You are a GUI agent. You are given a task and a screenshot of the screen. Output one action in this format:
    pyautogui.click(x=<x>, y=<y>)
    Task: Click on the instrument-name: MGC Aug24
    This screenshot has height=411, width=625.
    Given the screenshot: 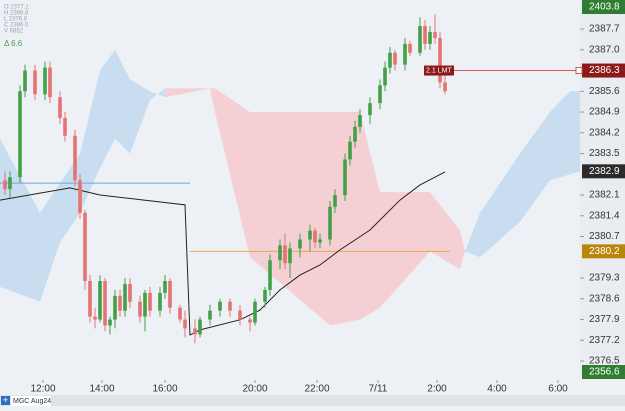 What is the action you would take?
    pyautogui.click(x=32, y=401)
    